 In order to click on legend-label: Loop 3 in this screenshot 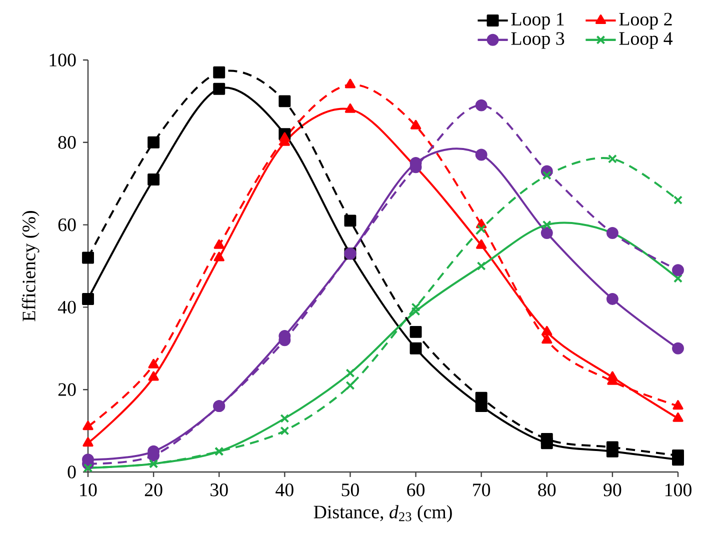, I will do `click(537, 40)`.